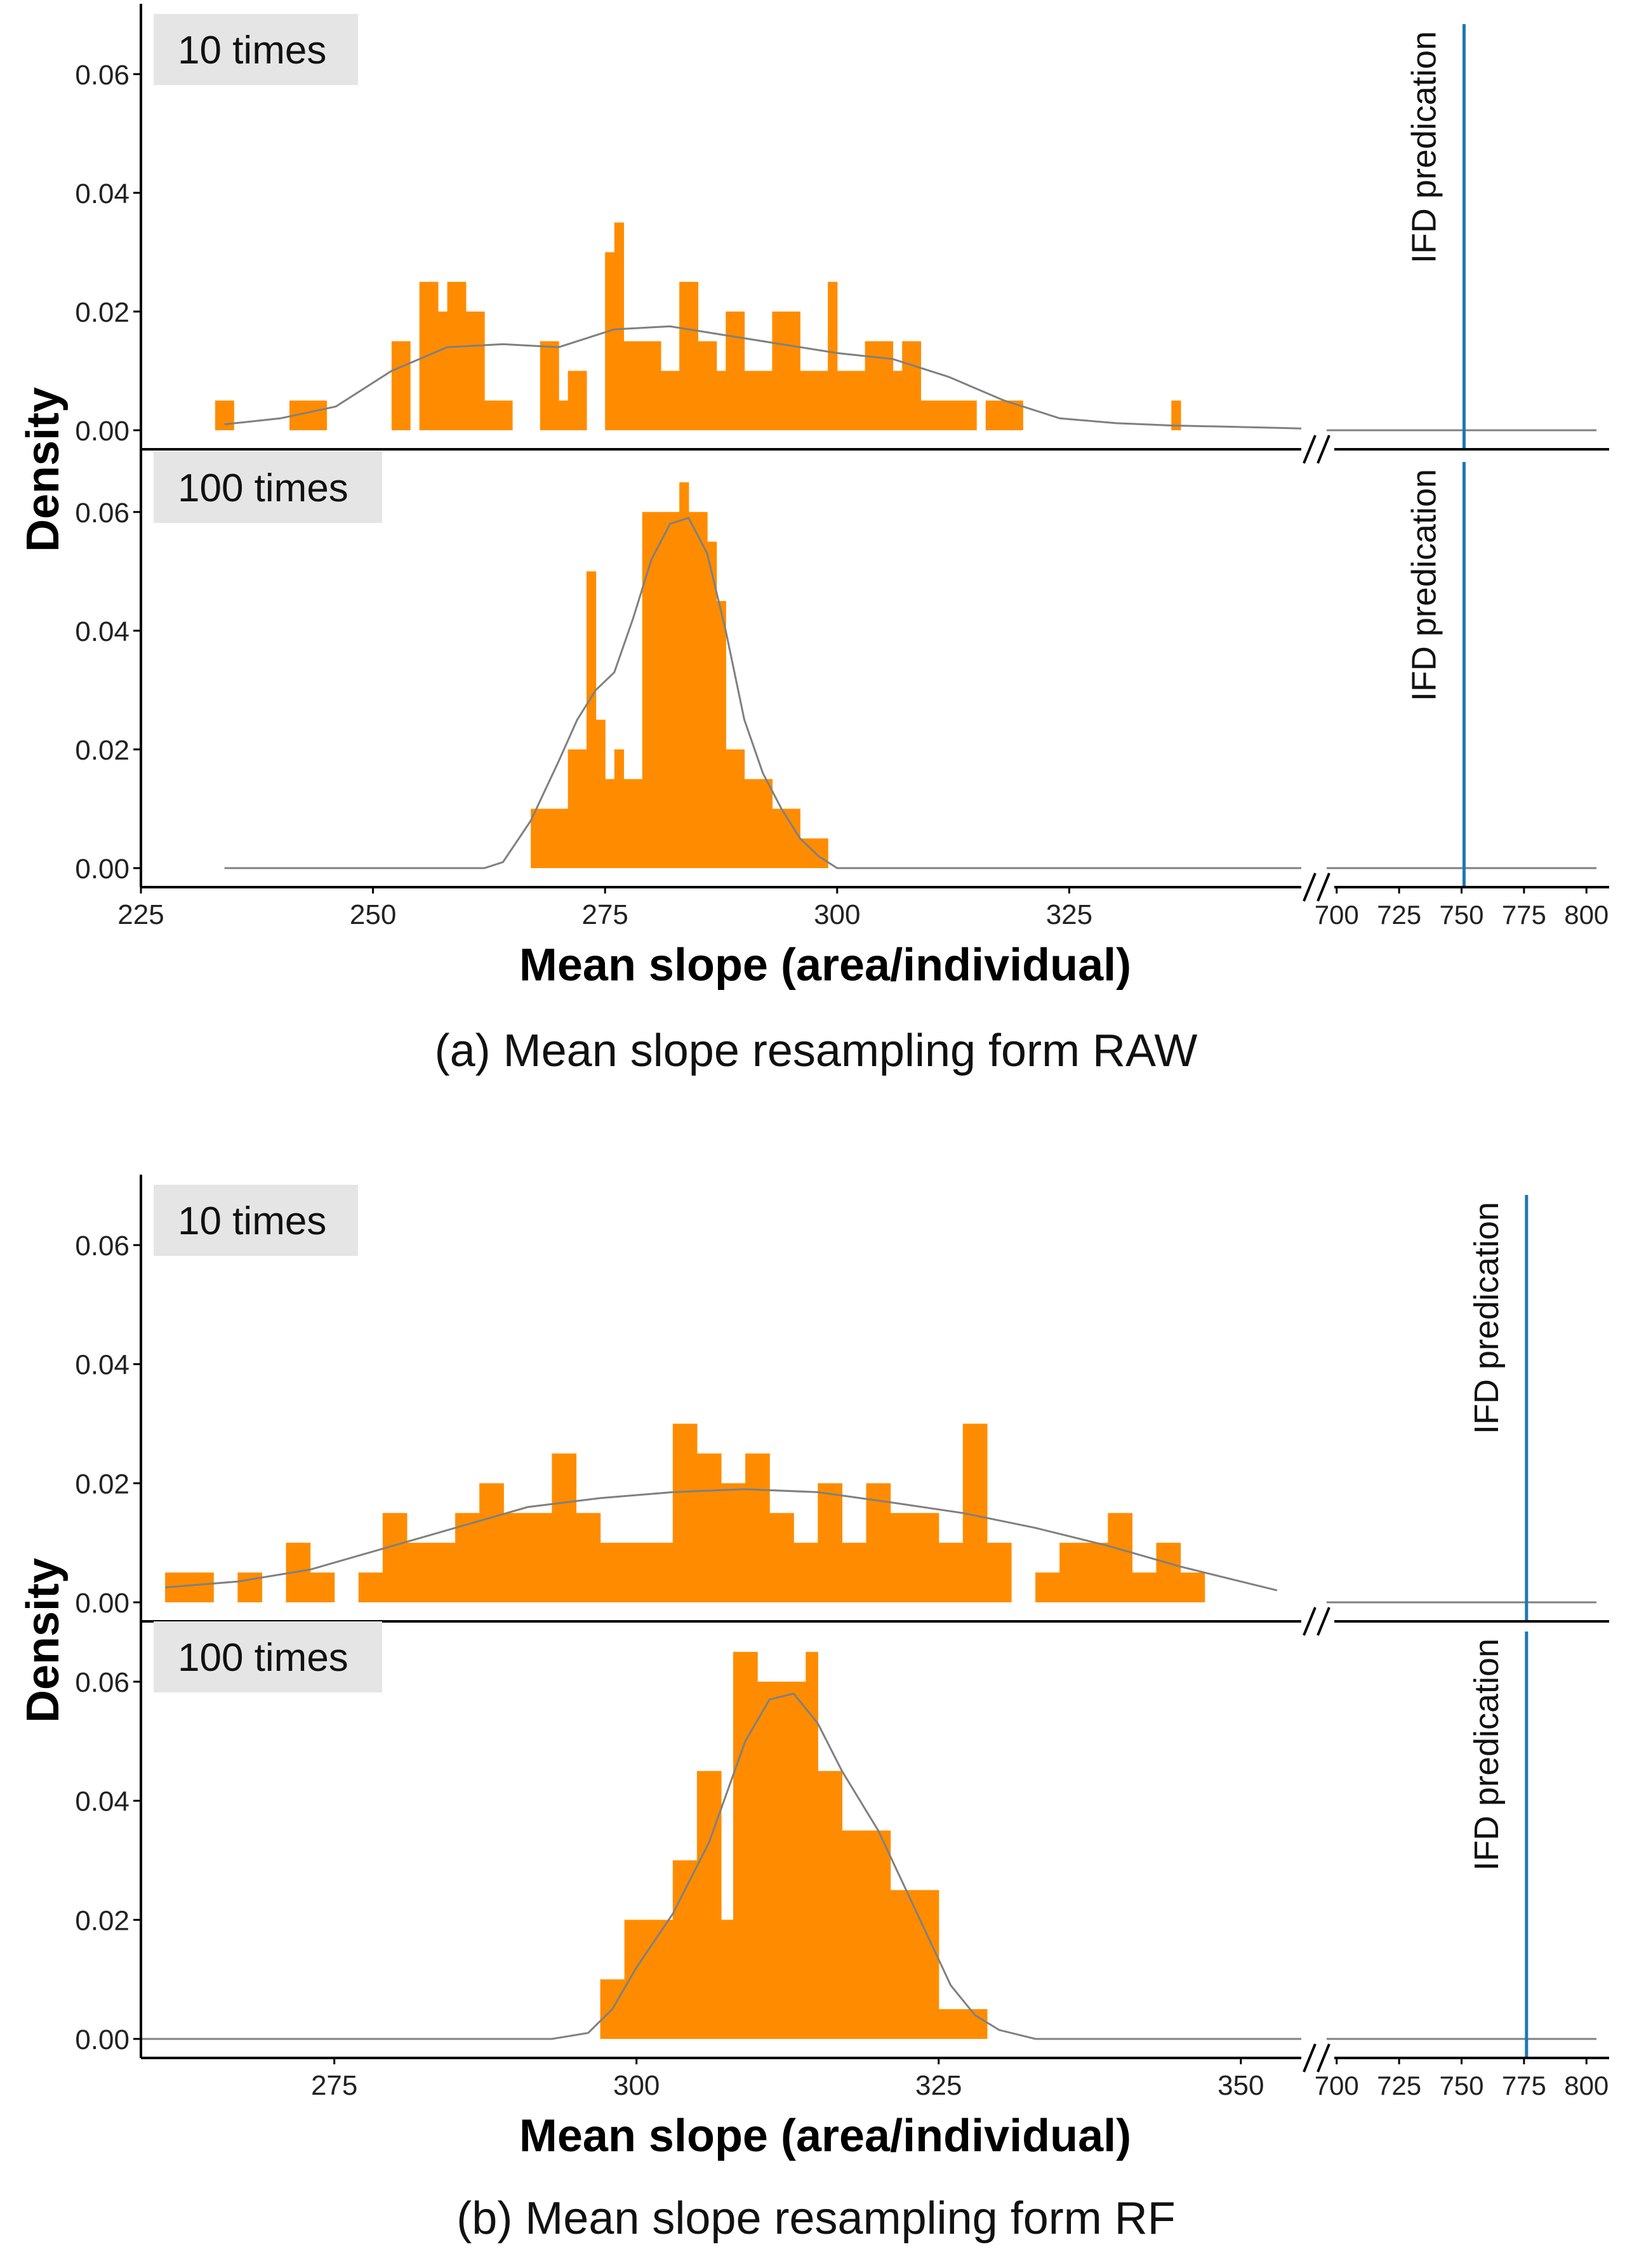  Describe the element at coordinates (1241, 2085) in the screenshot. I see `x-tick-label: 350` at that location.